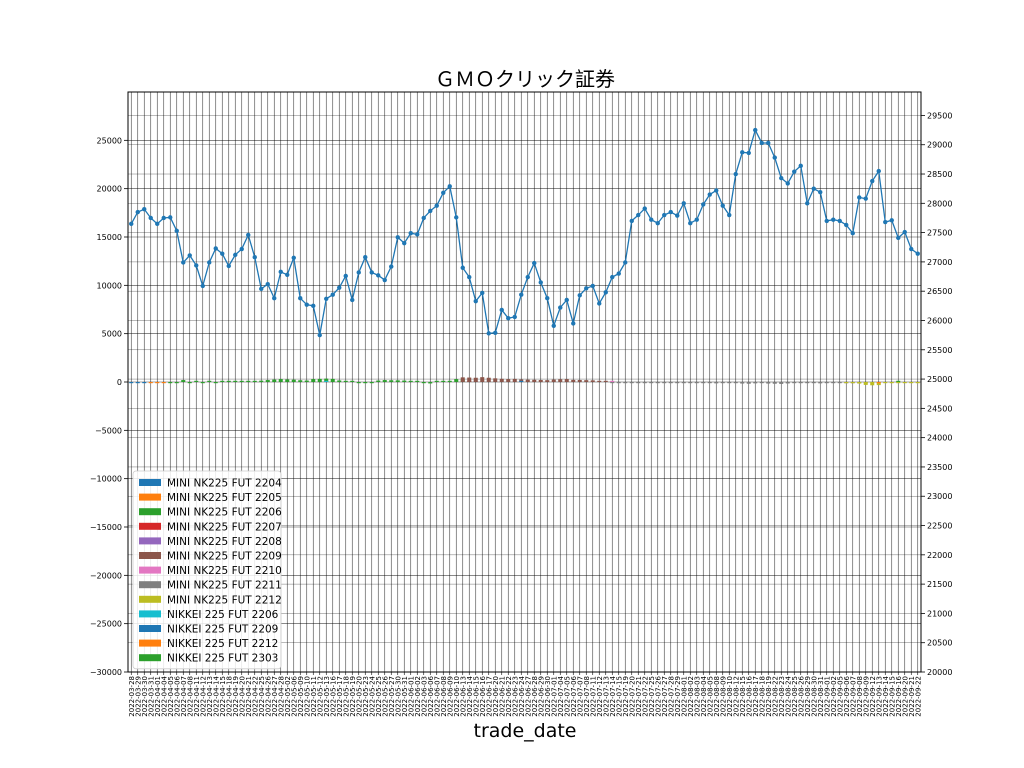 The width and height of the screenshot is (1024, 768). What do you see at coordinates (145, 696) in the screenshot?
I see `x-tick-label: 2022-03-30` at bounding box center [145, 696].